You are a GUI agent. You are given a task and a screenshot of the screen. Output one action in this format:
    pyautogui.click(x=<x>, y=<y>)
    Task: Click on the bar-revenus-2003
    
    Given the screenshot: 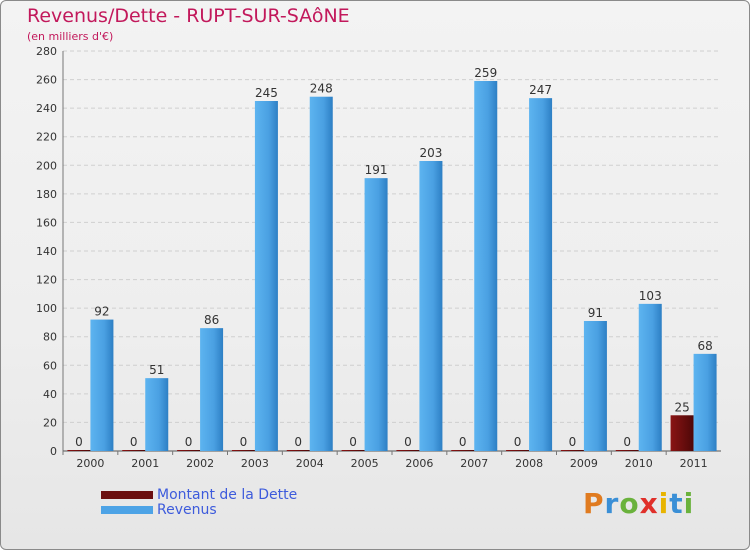 What is the action you would take?
    pyautogui.click(x=266, y=276)
    